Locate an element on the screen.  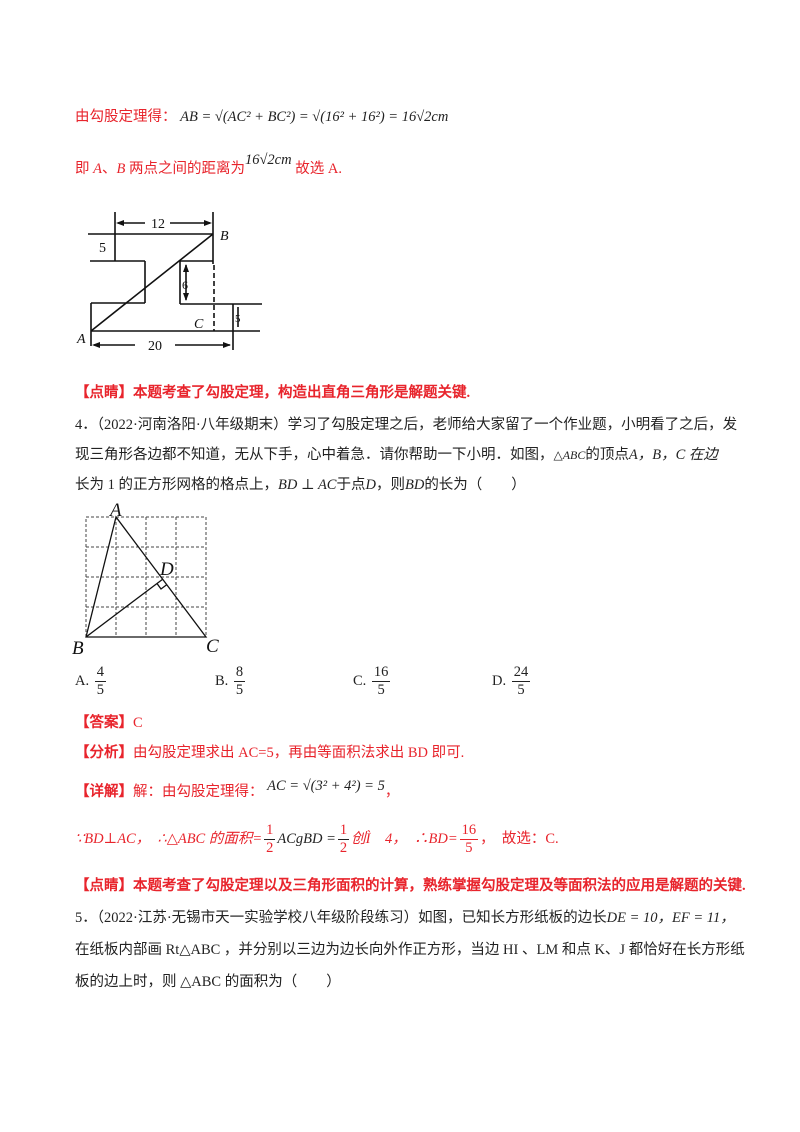
answer: C is located at coordinates (138, 723).